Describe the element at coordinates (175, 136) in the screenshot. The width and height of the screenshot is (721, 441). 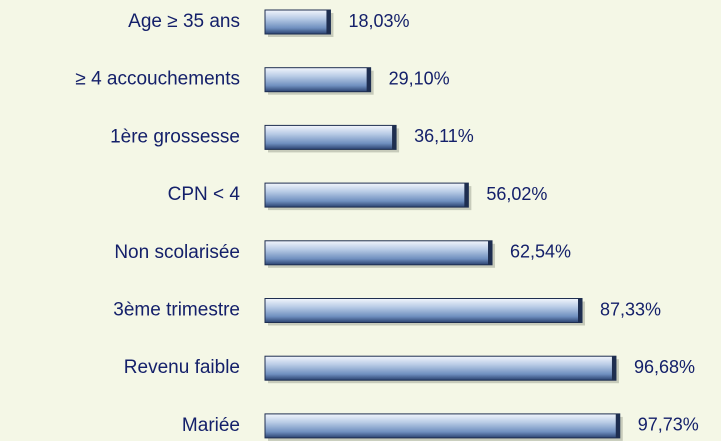
I see `category-label: 1ère grossesse` at that location.